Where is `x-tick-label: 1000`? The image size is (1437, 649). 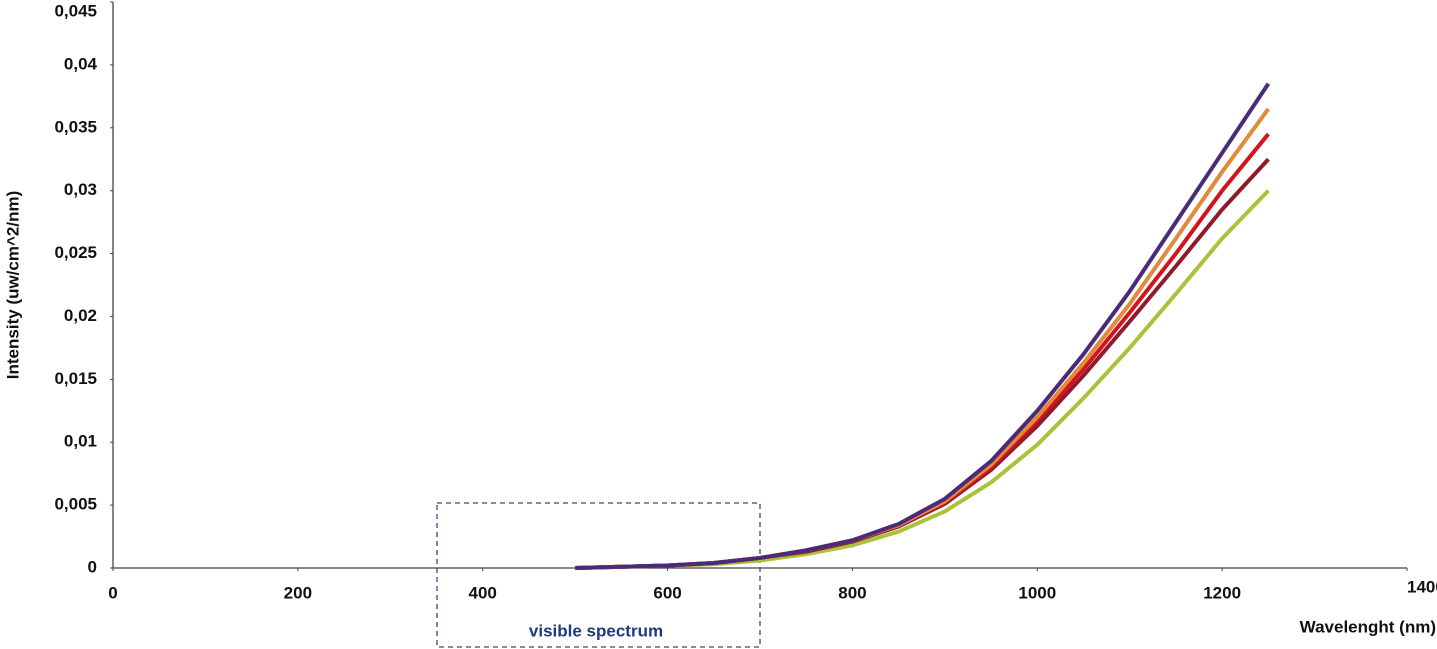
x-tick-label: 1000 is located at coordinates (1037, 592).